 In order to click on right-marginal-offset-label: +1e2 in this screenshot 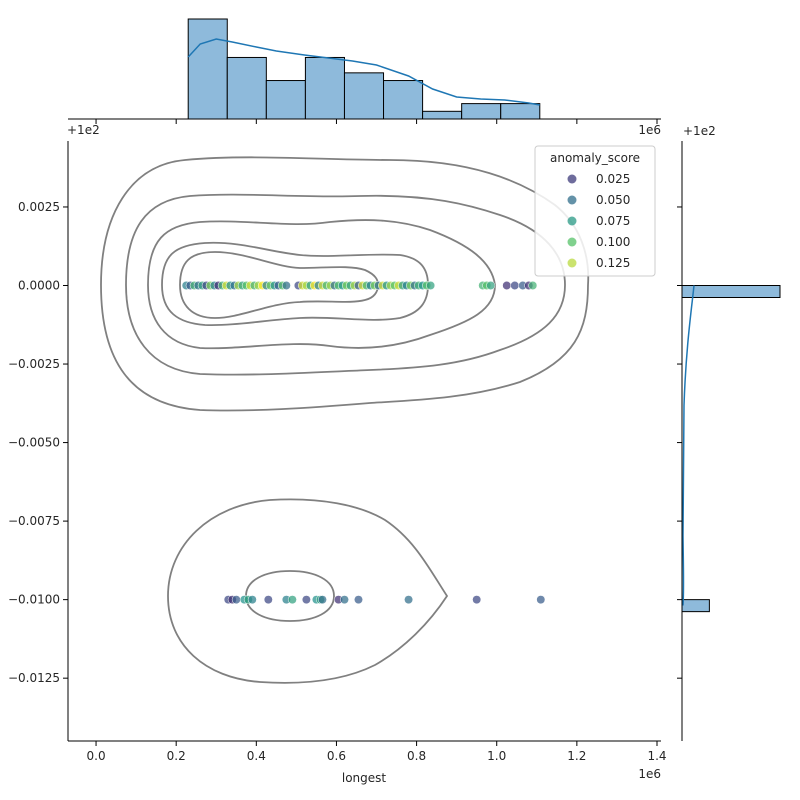, I will do `click(699, 131)`.